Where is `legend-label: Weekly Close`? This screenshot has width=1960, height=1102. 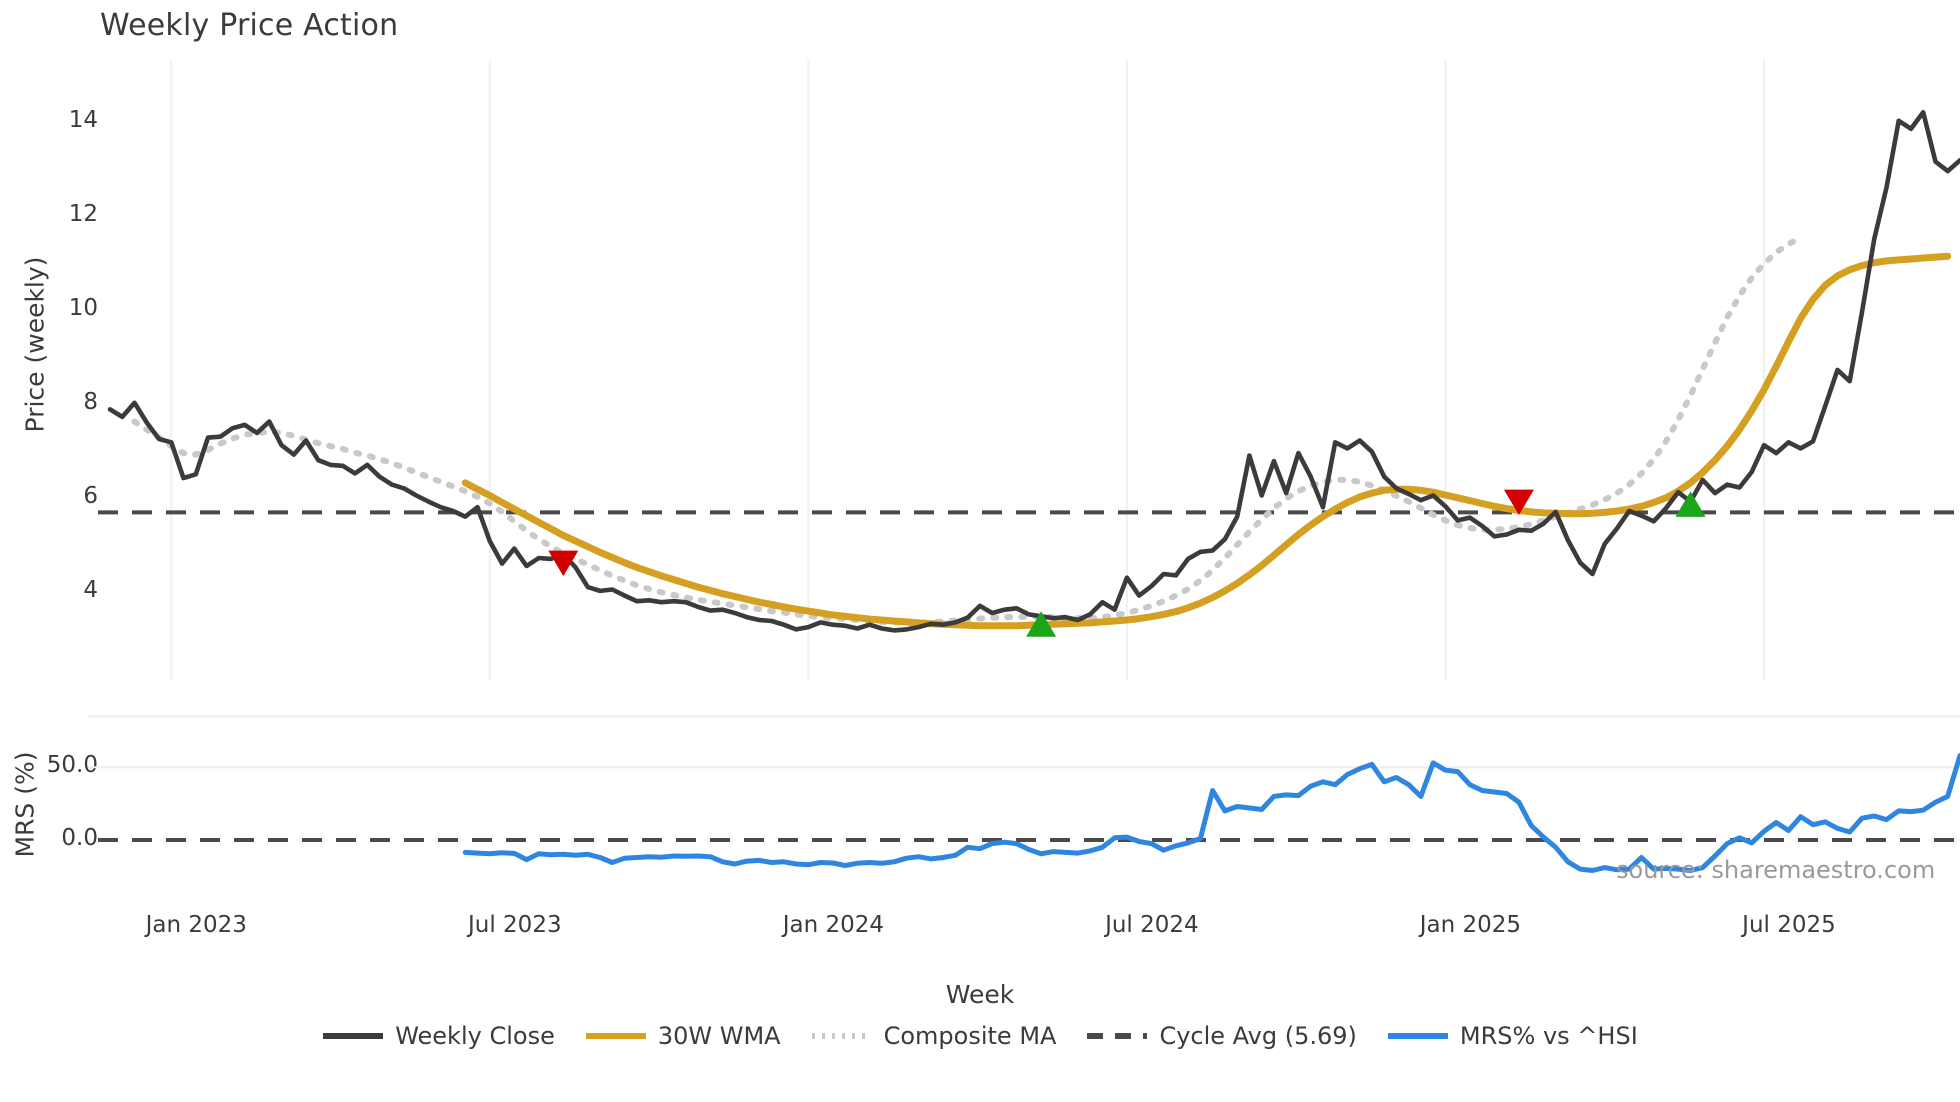
legend-label: Weekly Close is located at coordinates (475, 1036).